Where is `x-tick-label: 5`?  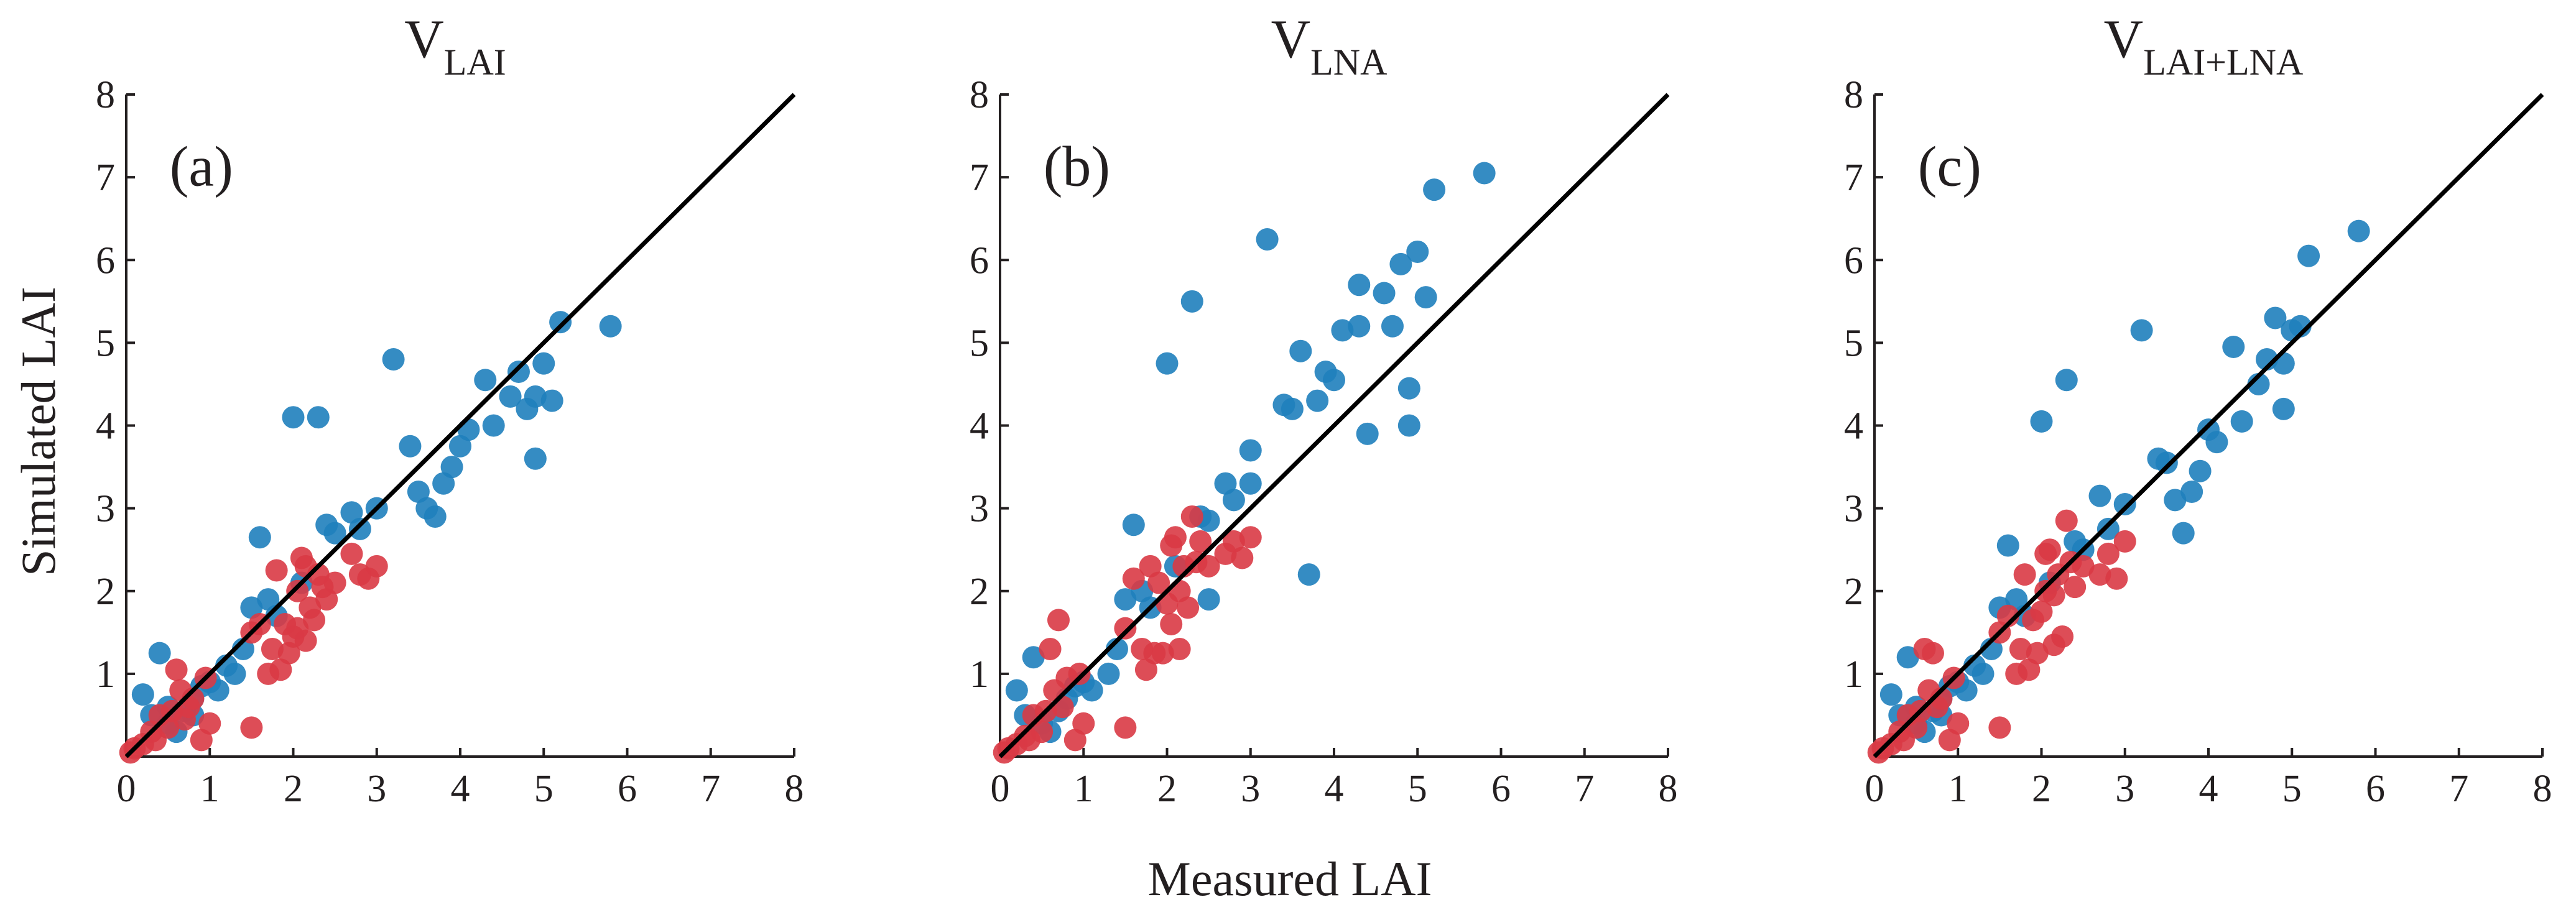
x-tick-label: 5 is located at coordinates (1418, 789).